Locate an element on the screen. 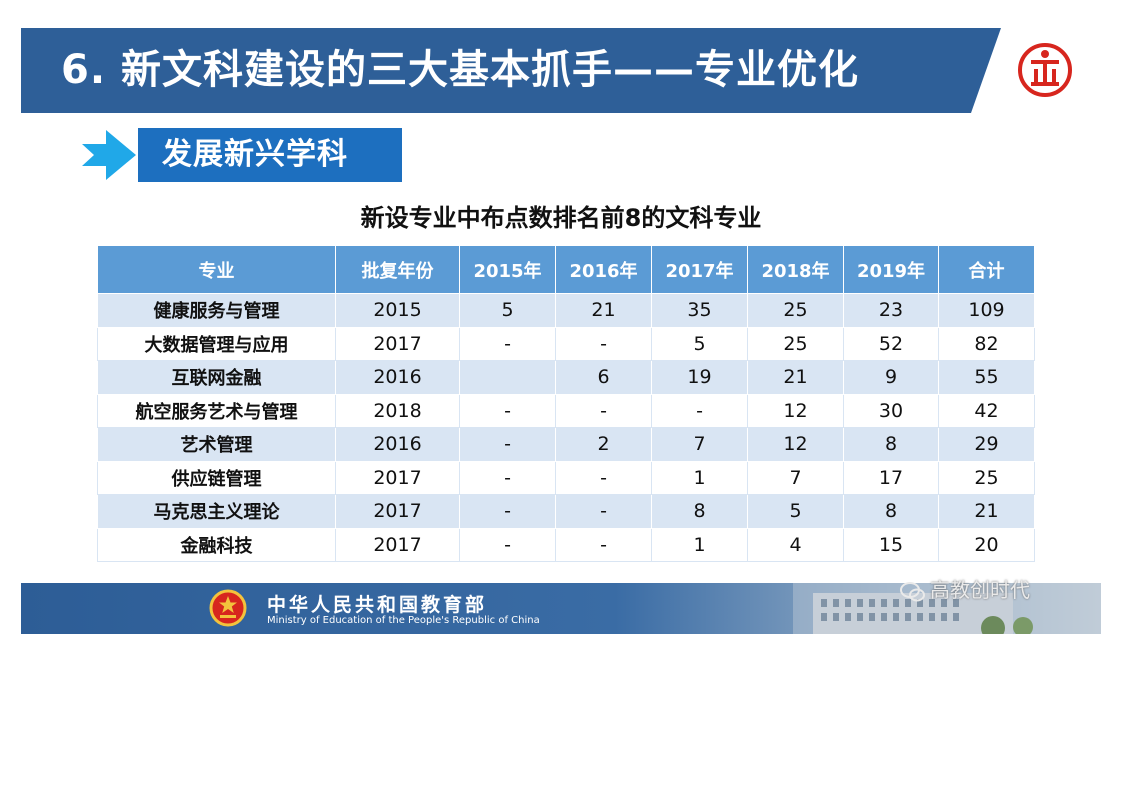 This screenshot has width=1122, height=793. count-2016: 2 is located at coordinates (603, 444).